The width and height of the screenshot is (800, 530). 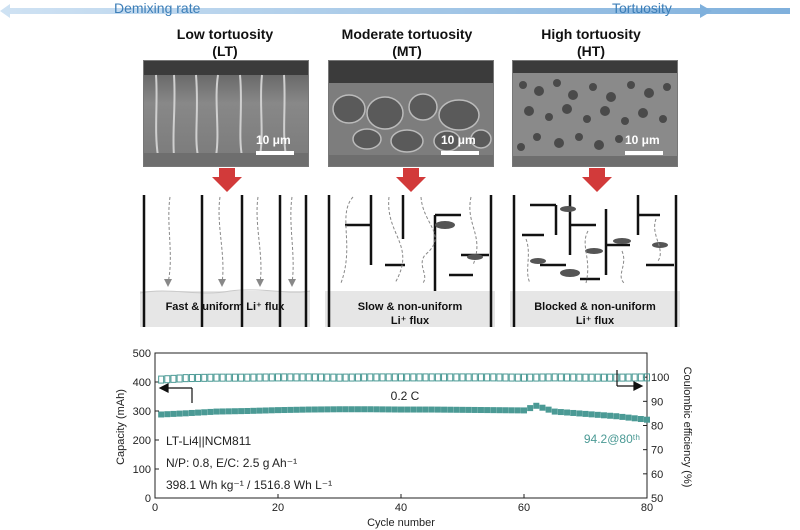 I want to click on flux-label-lt: Fast & uniform Li⁺ flux, so click(x=225, y=307).